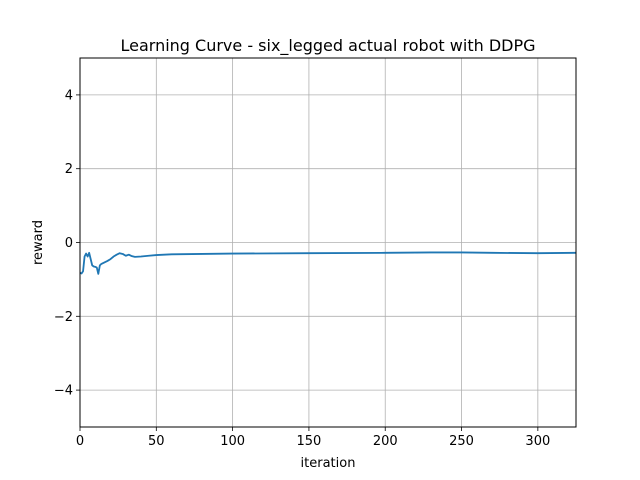 The image size is (640, 480). Describe the element at coordinates (69, 95) in the screenshot. I see `y-tick-label: 4` at that location.